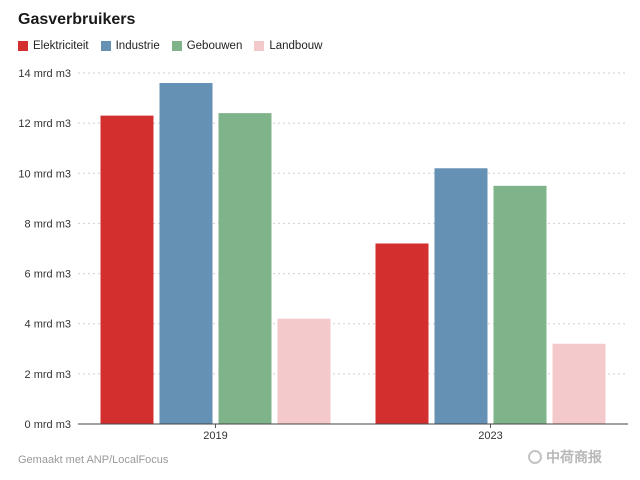 Image resolution: width=640 pixels, height=480 pixels. Describe the element at coordinates (137, 46) in the screenshot. I see `legend-label: Industrie` at that location.